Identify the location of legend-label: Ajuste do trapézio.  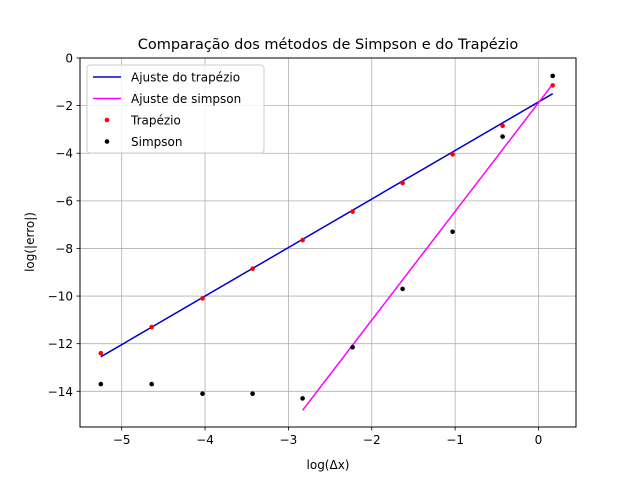
(185, 78).